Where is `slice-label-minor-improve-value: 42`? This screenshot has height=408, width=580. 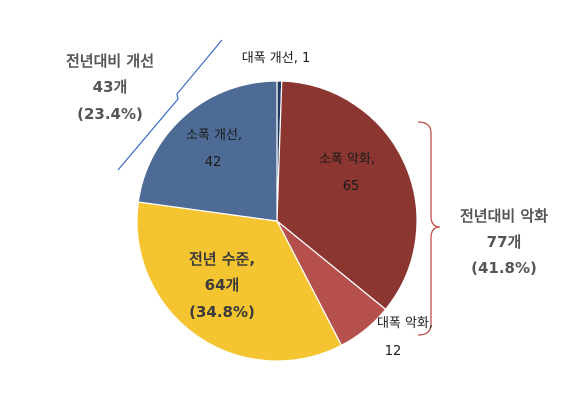 slice-label-minor-improve-value: 42 is located at coordinates (213, 162).